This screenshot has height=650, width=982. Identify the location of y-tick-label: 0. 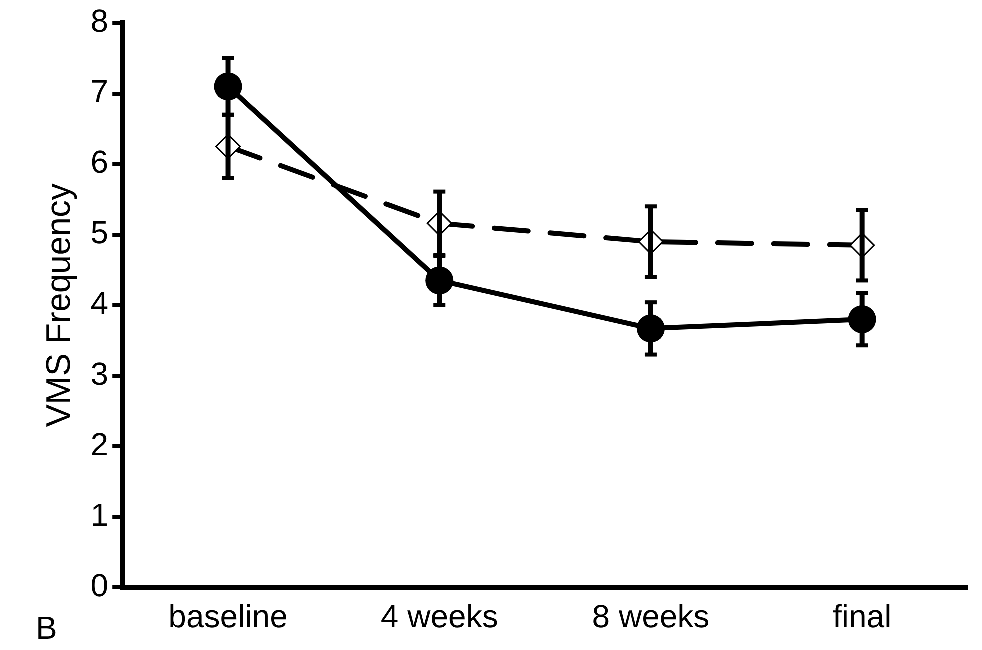
(99, 585).